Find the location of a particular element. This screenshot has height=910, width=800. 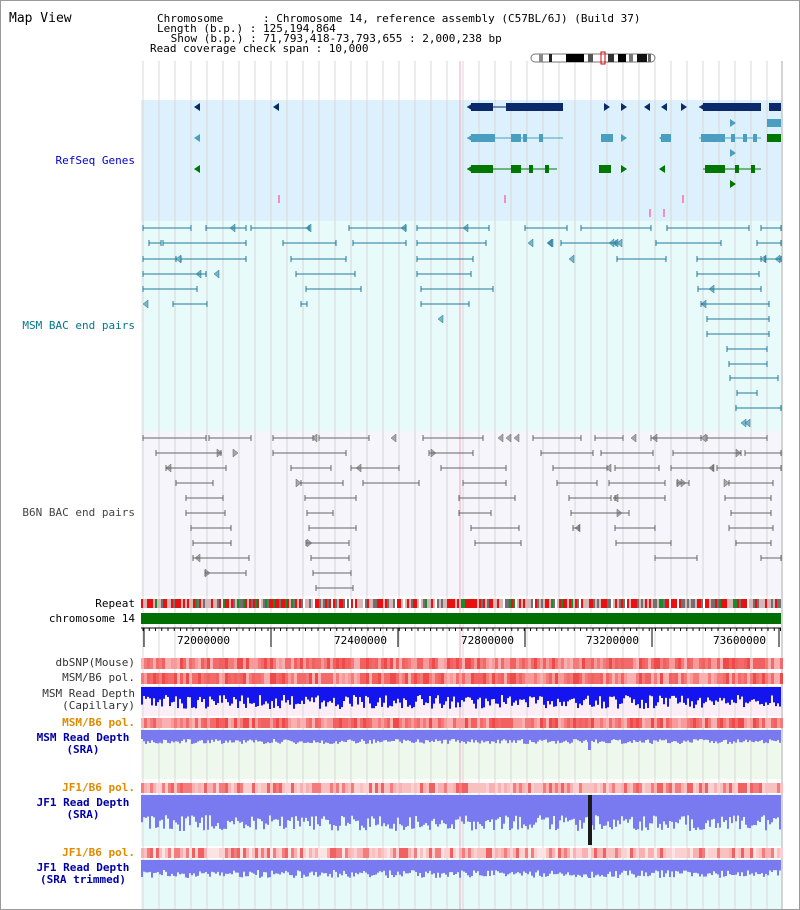

msm-bac-label: MSM BAC end pairs is located at coordinates (78, 325).